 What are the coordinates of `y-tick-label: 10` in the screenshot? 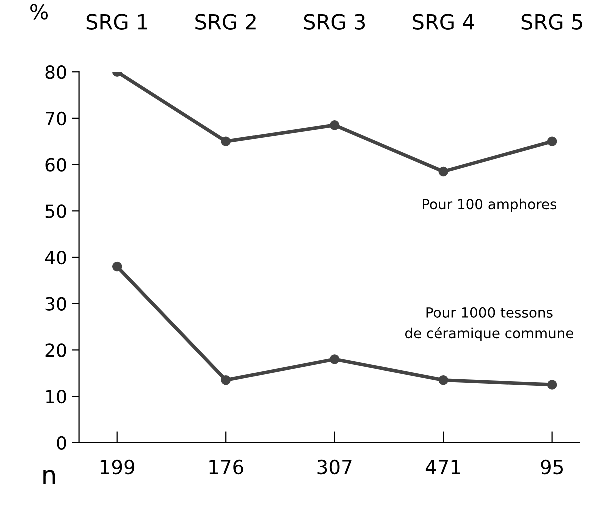 It's located at (56, 397).